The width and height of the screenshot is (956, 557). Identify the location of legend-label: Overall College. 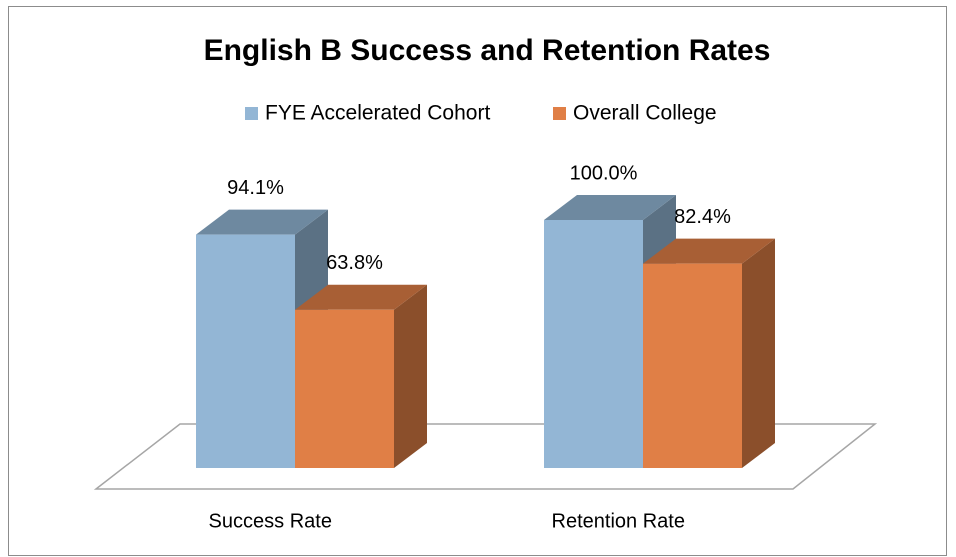
(645, 113).